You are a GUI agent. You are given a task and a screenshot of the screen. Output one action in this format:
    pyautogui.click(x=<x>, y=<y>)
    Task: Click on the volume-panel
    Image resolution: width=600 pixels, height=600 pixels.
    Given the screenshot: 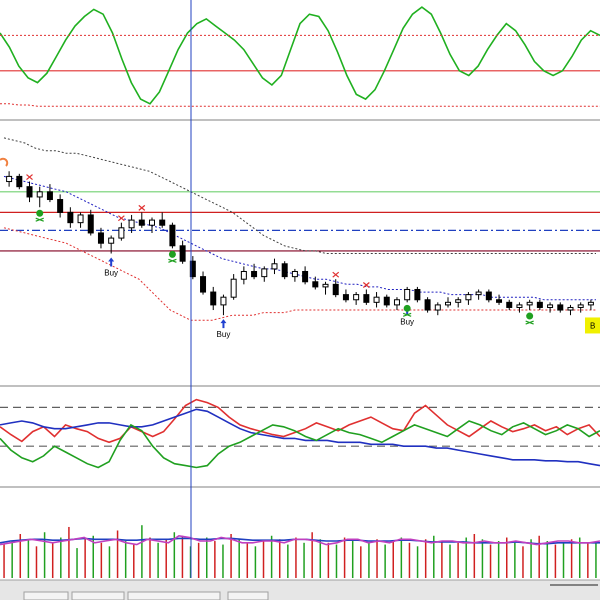 What is the action you would take?
    pyautogui.click(x=300, y=534)
    